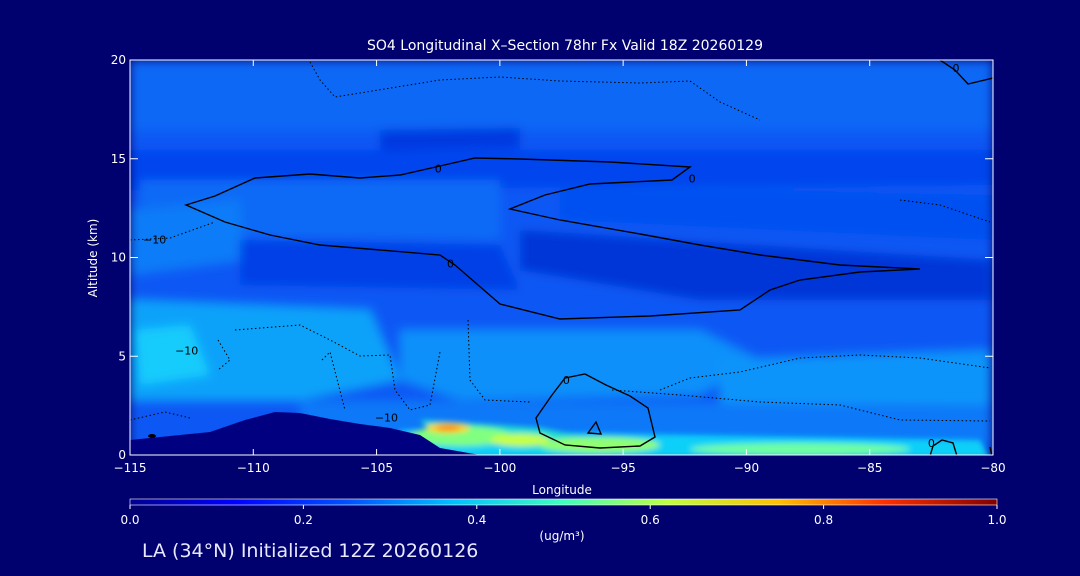 This screenshot has width=1080, height=576. What do you see at coordinates (130, 468) in the screenshot?
I see `x-tick-label: −115` at bounding box center [130, 468].